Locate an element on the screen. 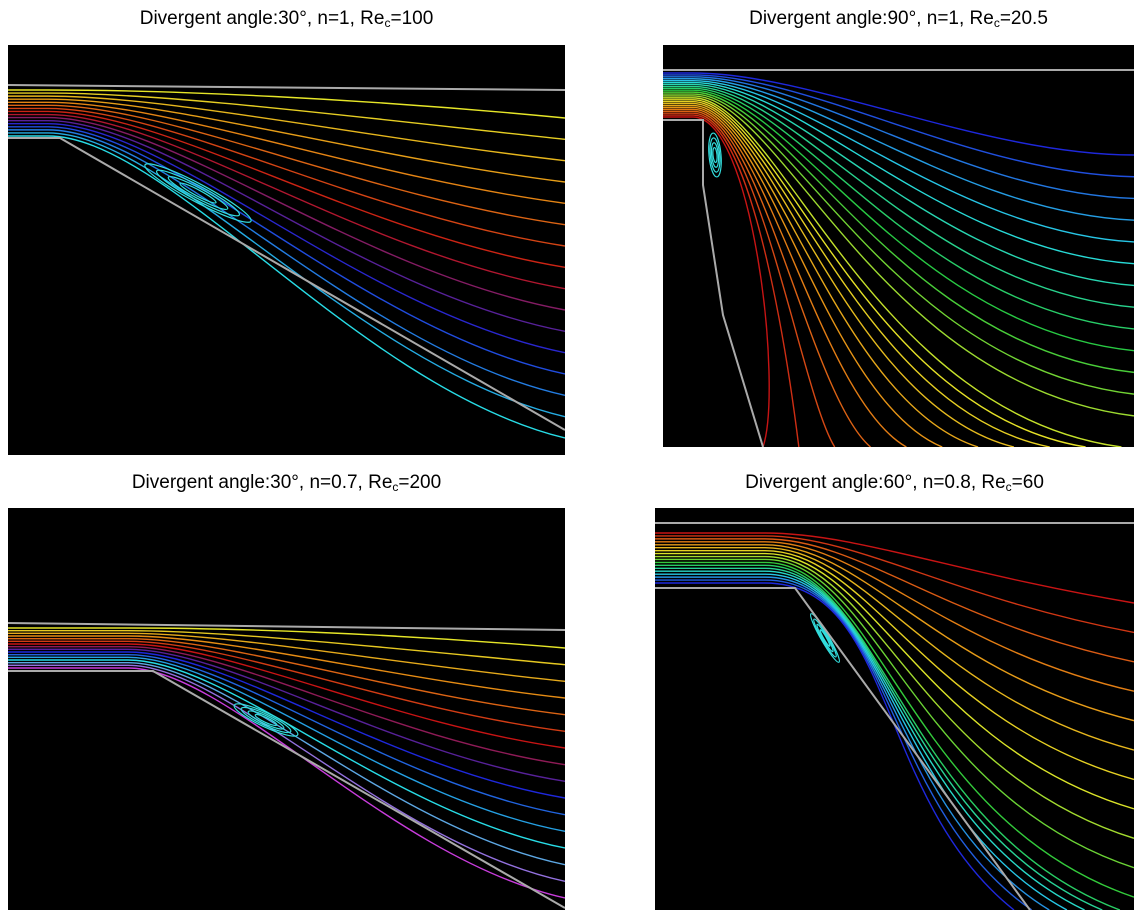 This screenshot has height=910, width=1134. caption-text: Divergent angle:60°, n=0.8, Re is located at coordinates (875, 482).